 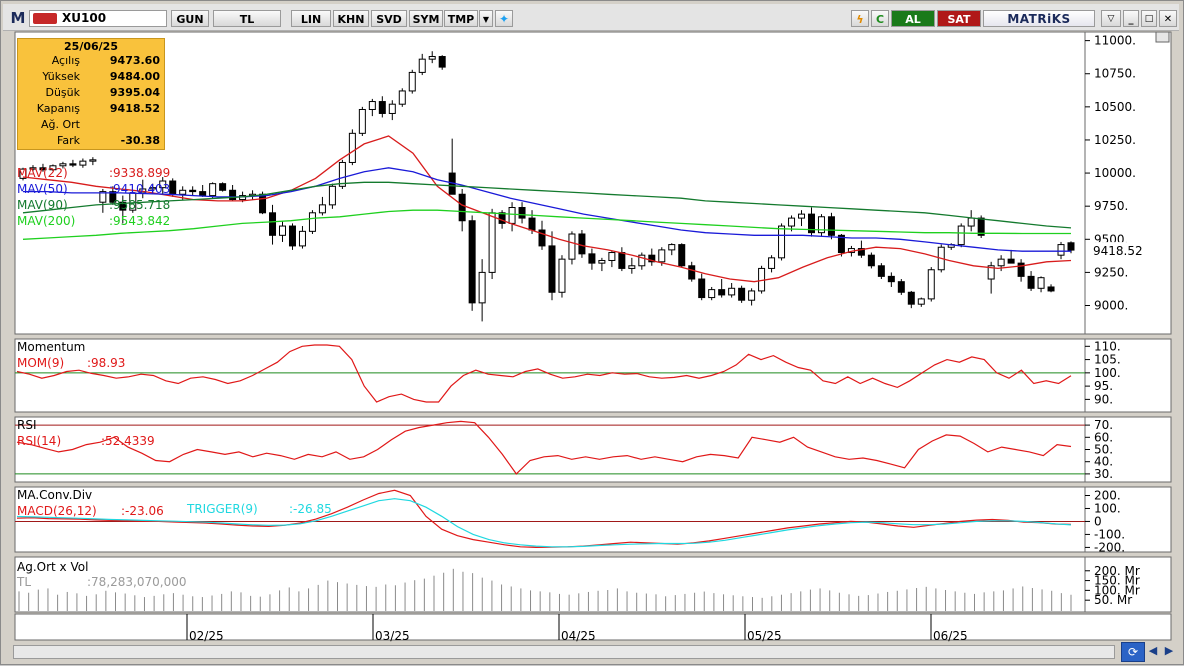 I want to click on momentum-axis, so click(x=1128, y=375).